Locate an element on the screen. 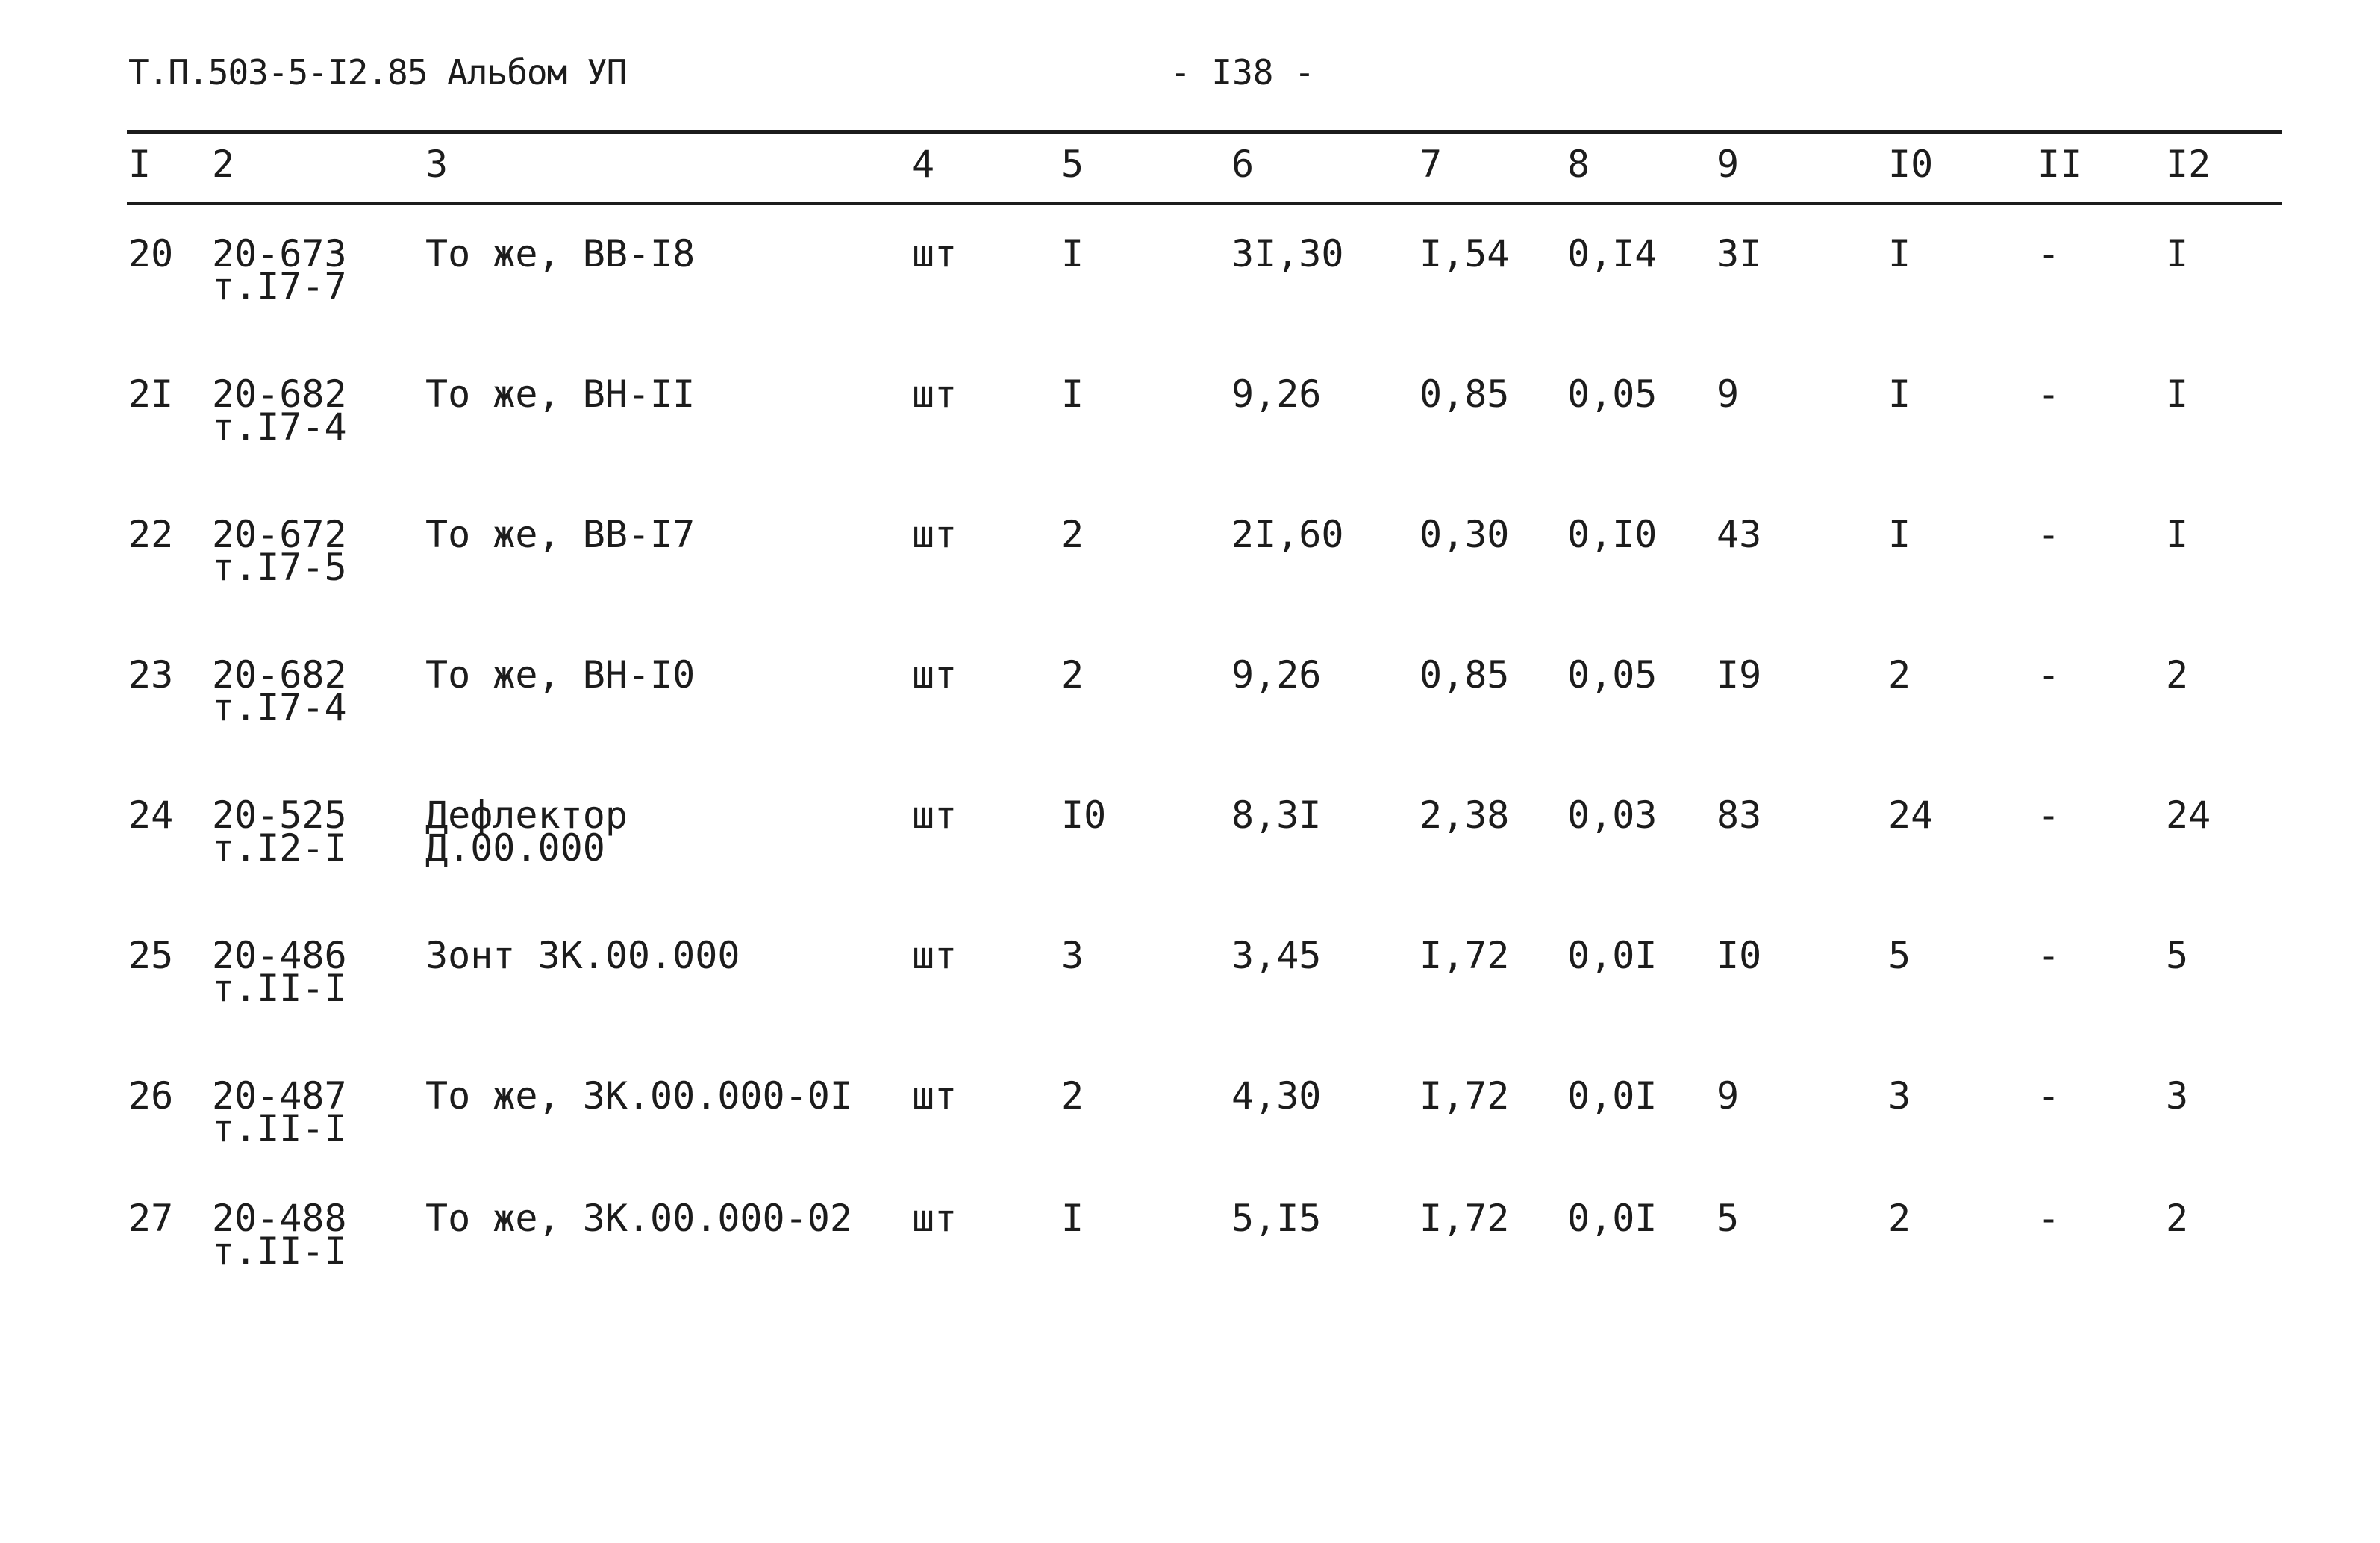 Image resolution: width=2380 pixels, height=1543 pixels. cell-c10: 3 is located at coordinates (1899, 1095).